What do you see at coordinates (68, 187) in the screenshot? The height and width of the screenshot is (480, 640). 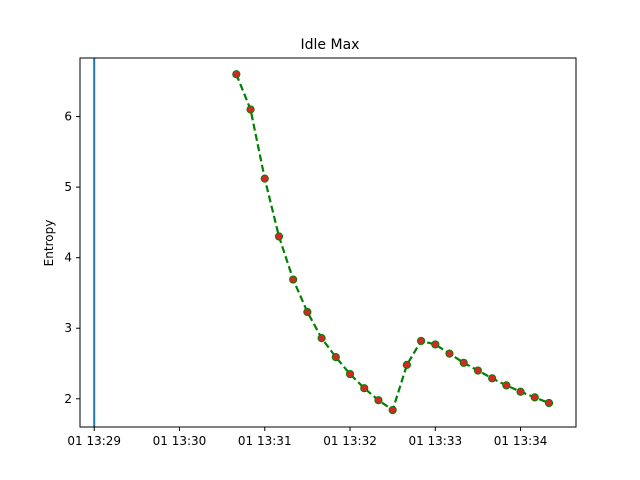 I see `y-tick-label: 5` at bounding box center [68, 187].